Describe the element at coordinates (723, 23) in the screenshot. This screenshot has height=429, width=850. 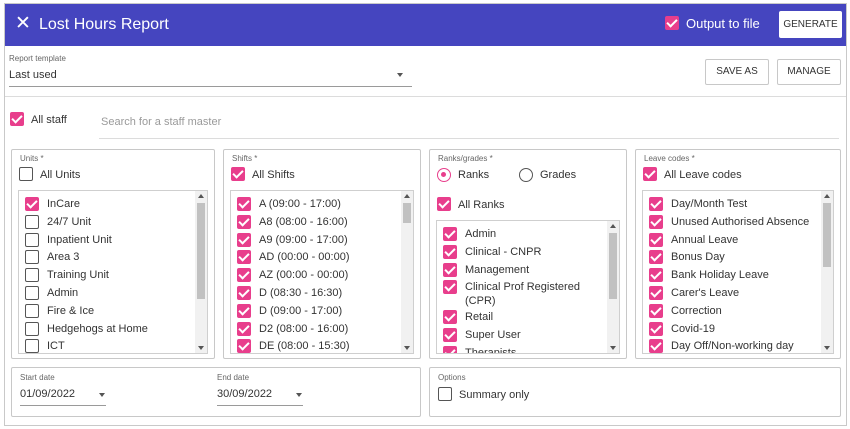
I see `output-to-file-label: Output to file` at that location.